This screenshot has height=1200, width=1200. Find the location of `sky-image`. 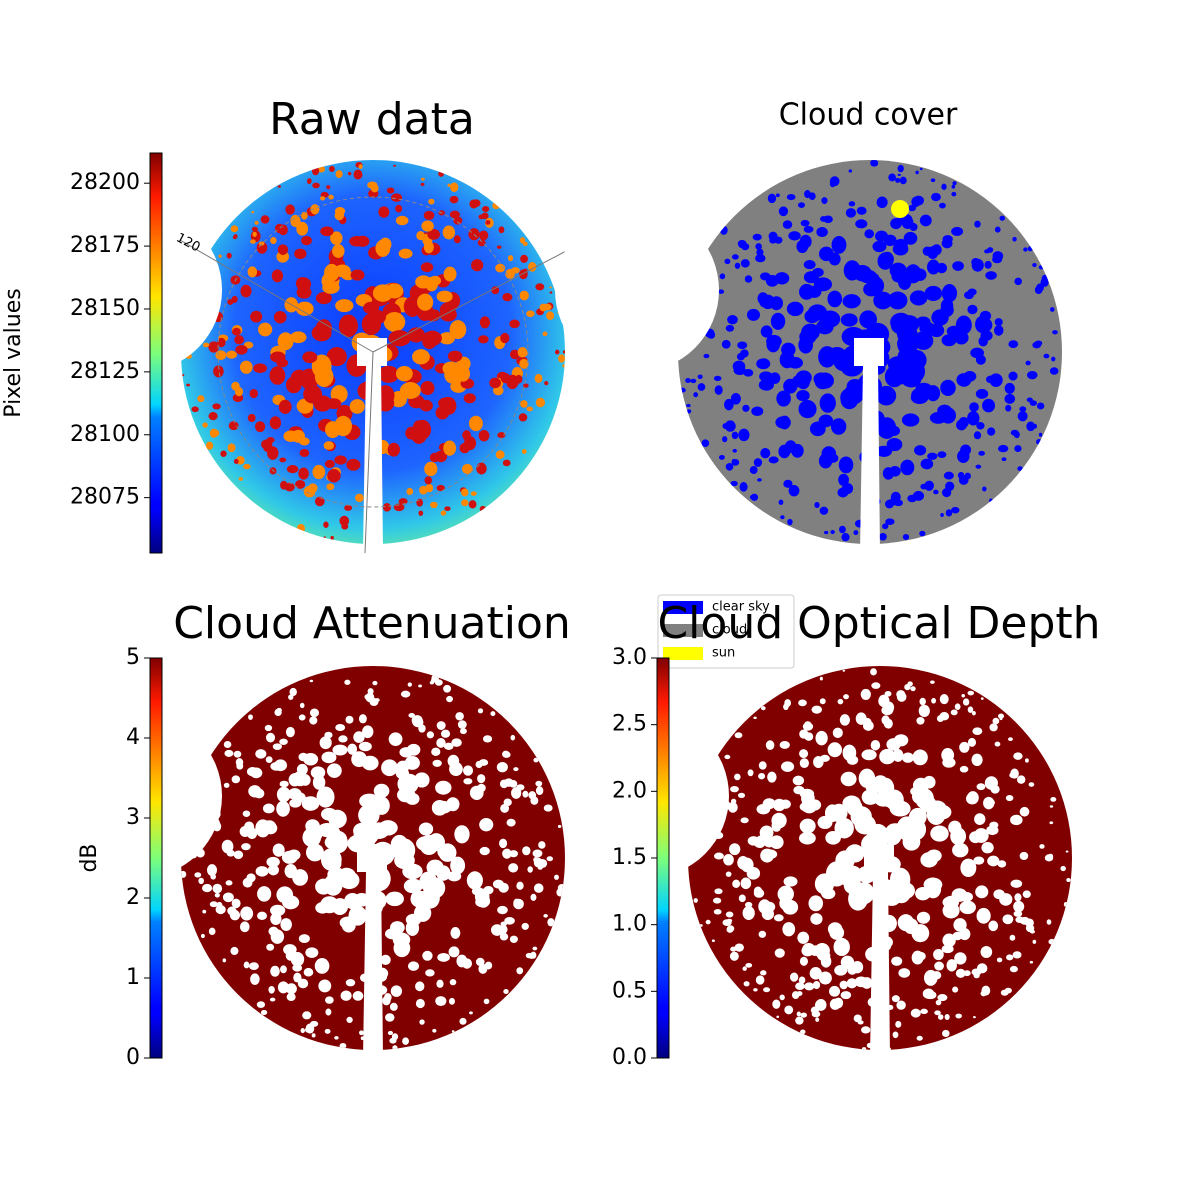

sky-image is located at coordinates (311, 862).